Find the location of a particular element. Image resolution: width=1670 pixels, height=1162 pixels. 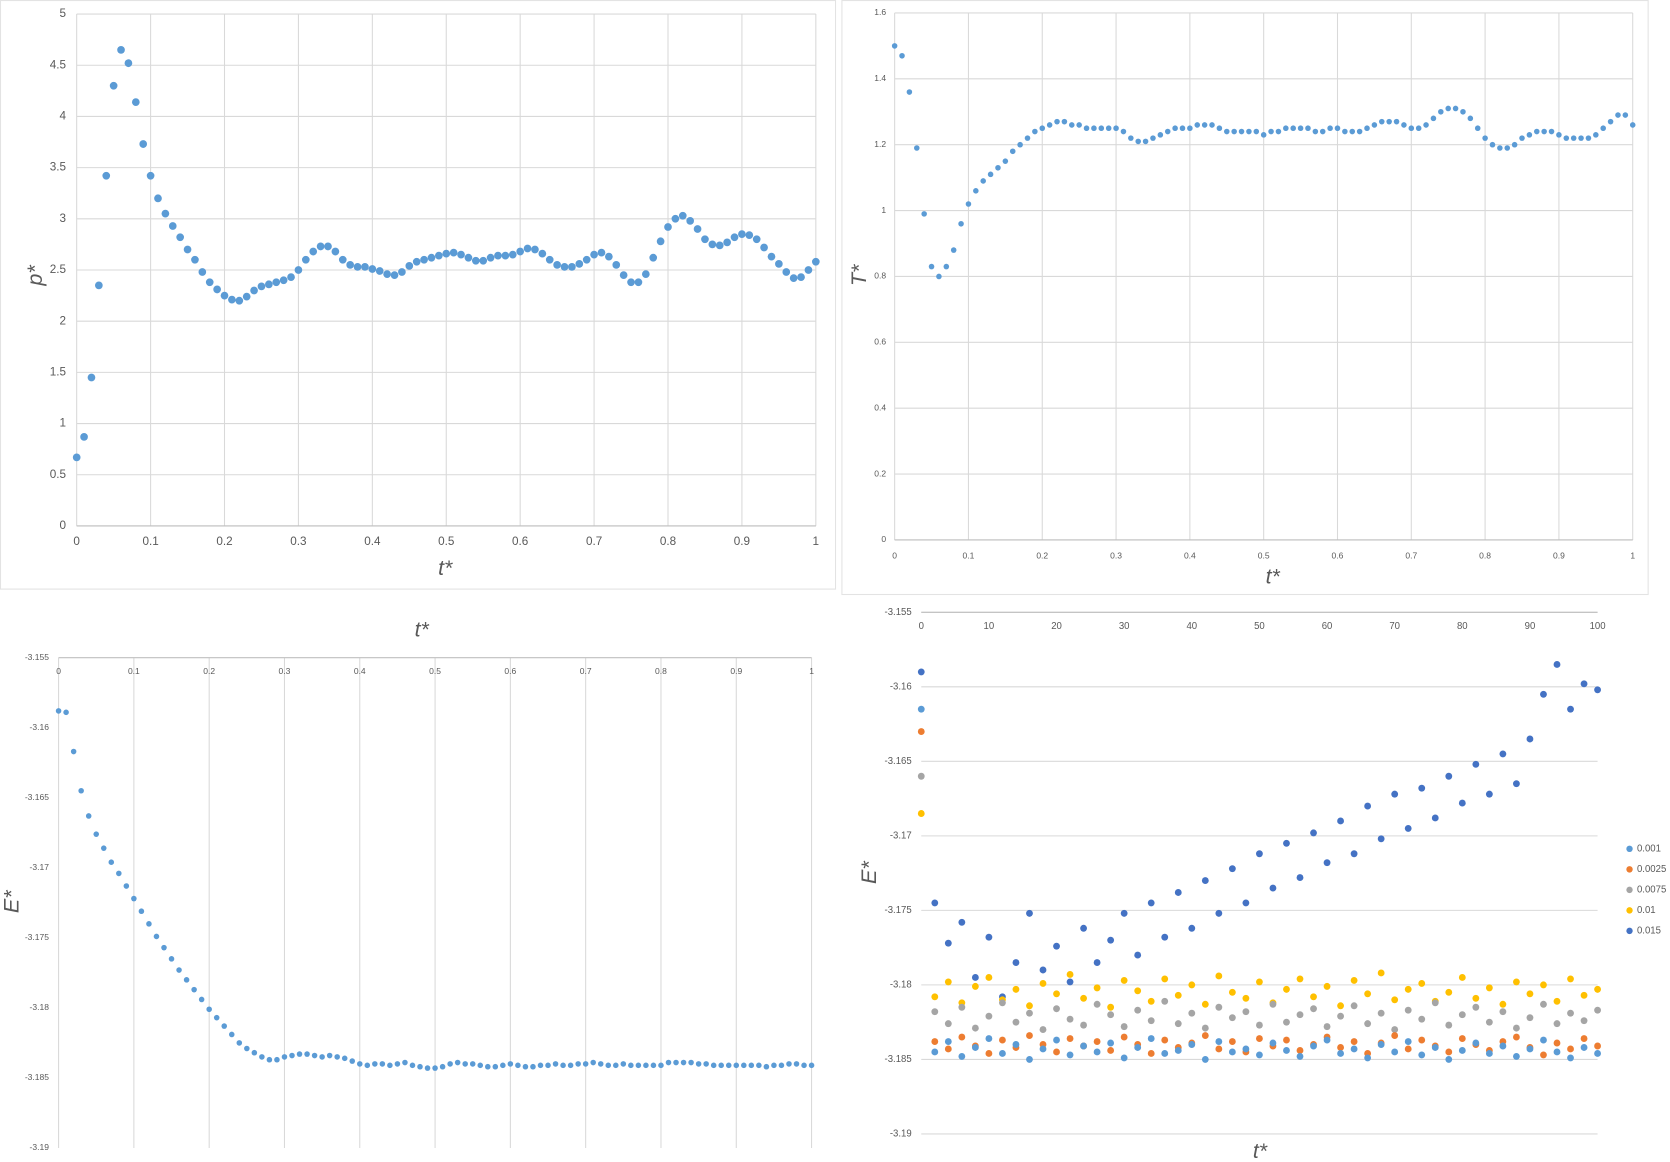

x-tick-label: 0 is located at coordinates (76, 541).